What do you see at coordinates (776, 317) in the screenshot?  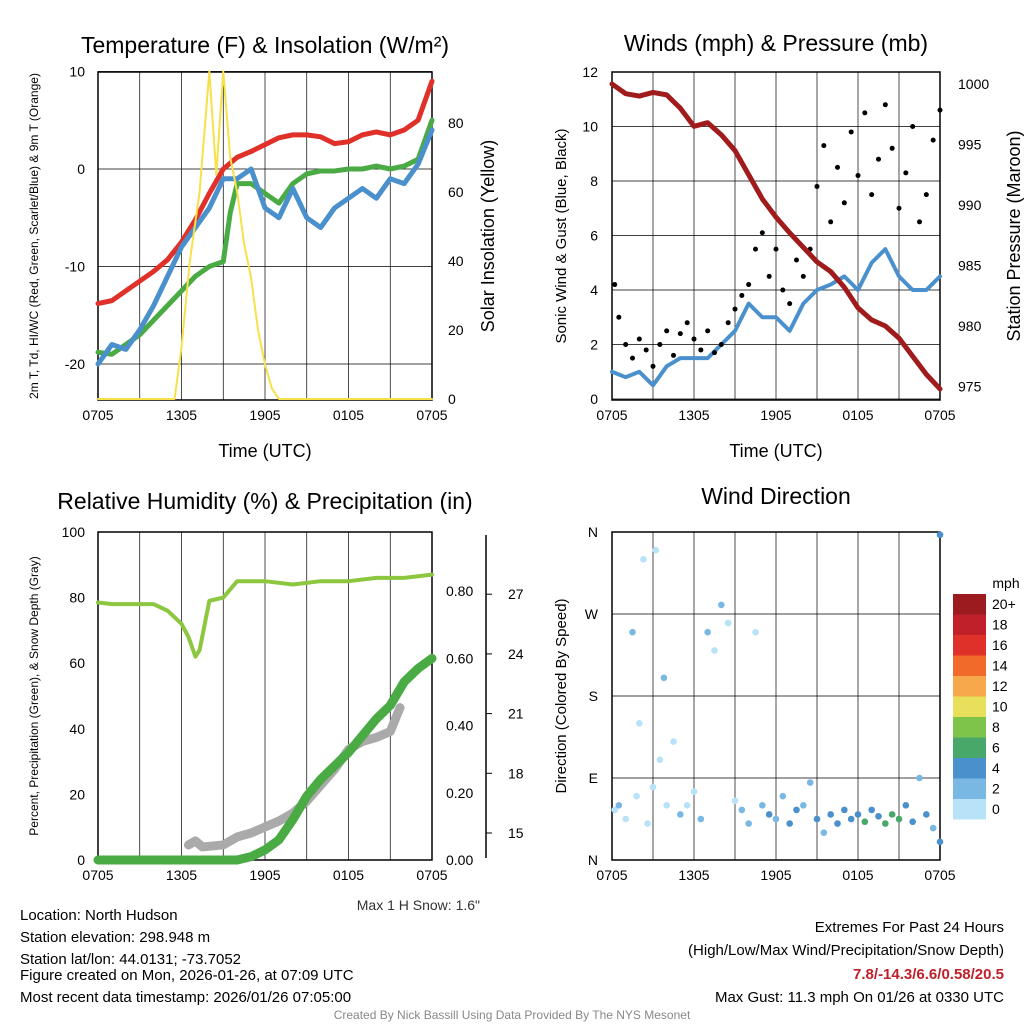 I see `series-sonic-wind` at bounding box center [776, 317].